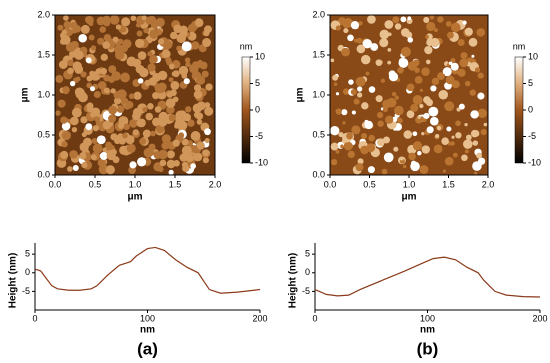 The width and height of the screenshot is (550, 363). What do you see at coordinates (409, 95) in the screenshot?
I see `afm-grains` at bounding box center [409, 95].